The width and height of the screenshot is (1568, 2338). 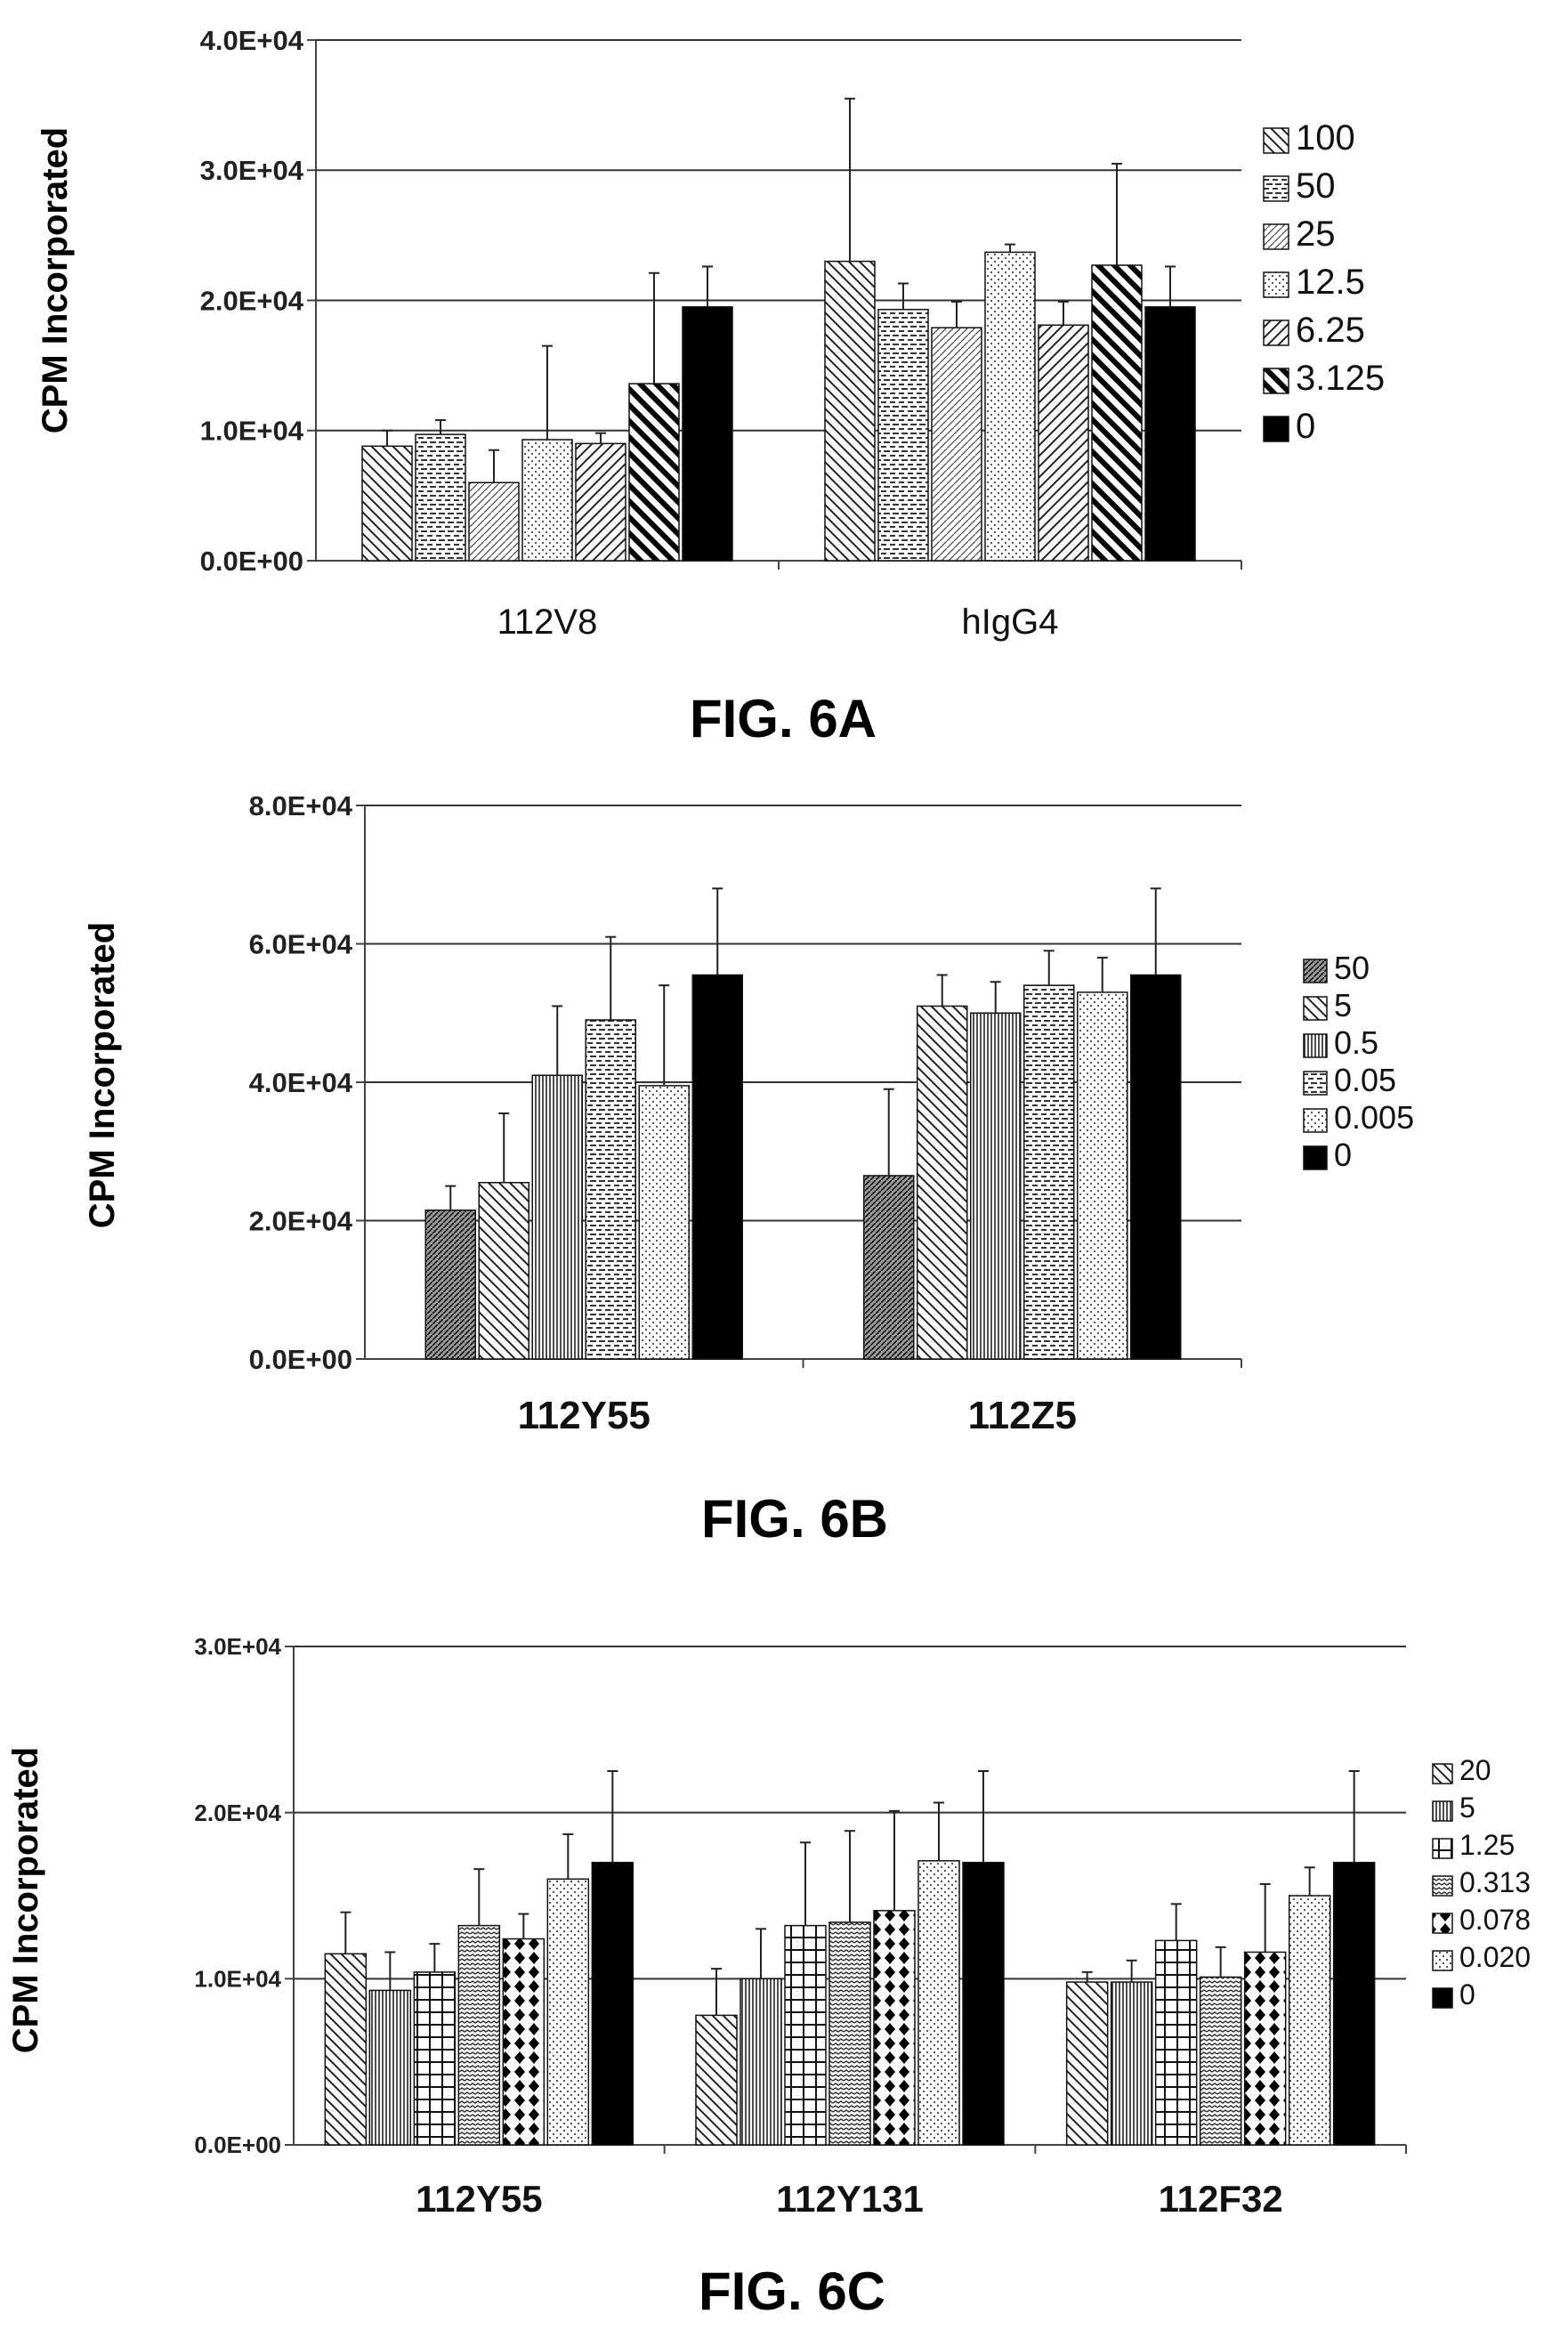 I want to click on legend-label: 0.05, so click(x=1365, y=1080).